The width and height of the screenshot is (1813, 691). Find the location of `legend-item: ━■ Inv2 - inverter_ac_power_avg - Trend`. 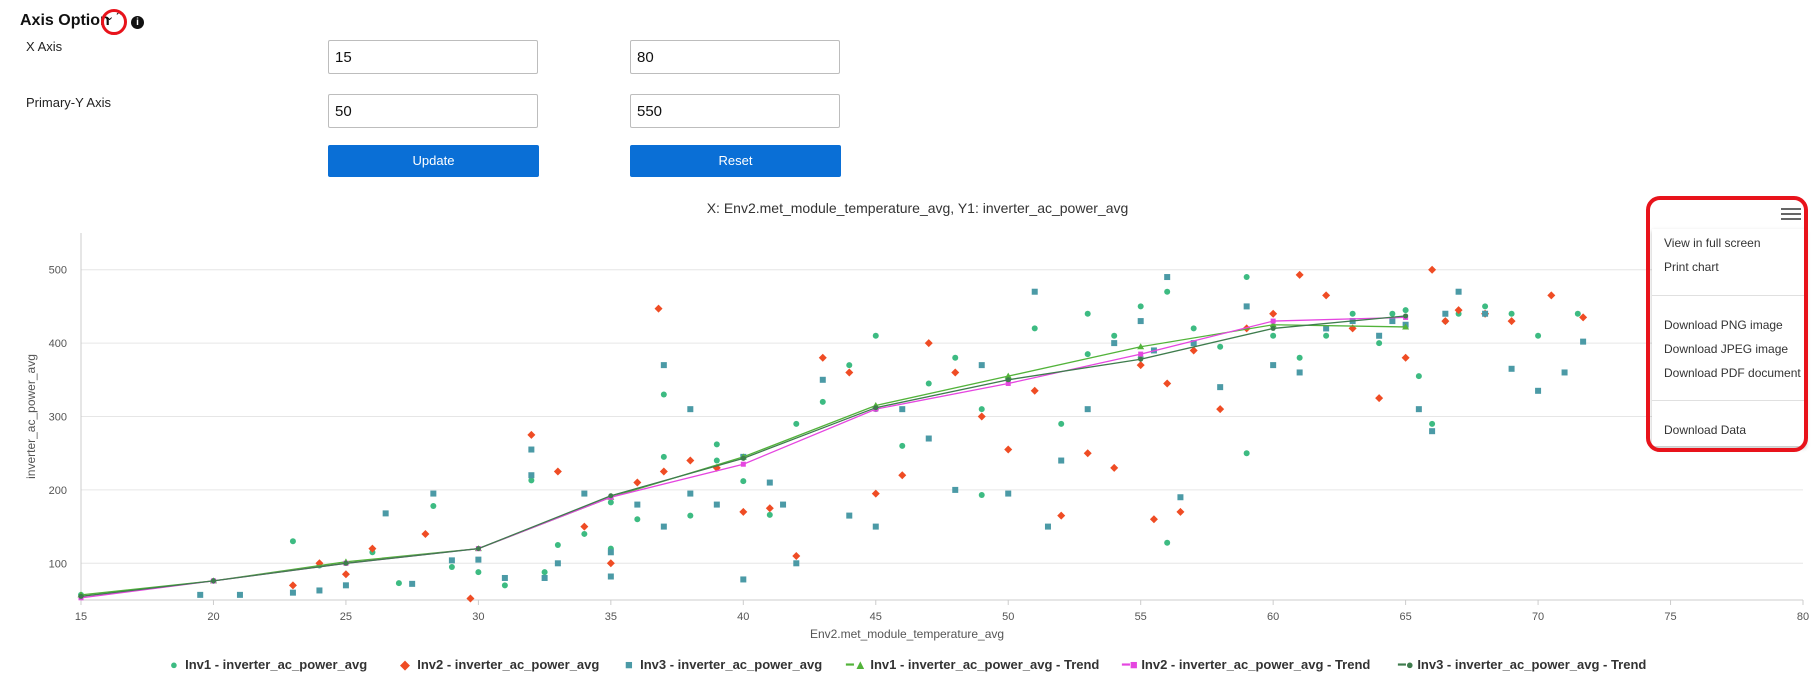

legend-item: ━■ Inv2 - inverter_ac_power_avg - Trend is located at coordinates (1246, 665).